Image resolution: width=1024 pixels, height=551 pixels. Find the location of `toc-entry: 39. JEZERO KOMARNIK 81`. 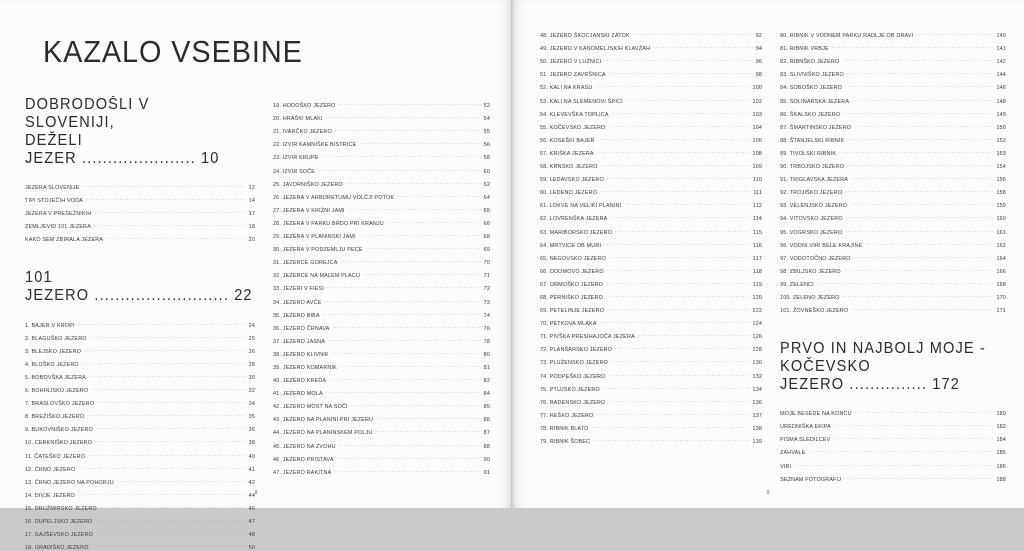

toc-entry: 39. JEZERO KOMARNIK 81 is located at coordinates (381, 364).